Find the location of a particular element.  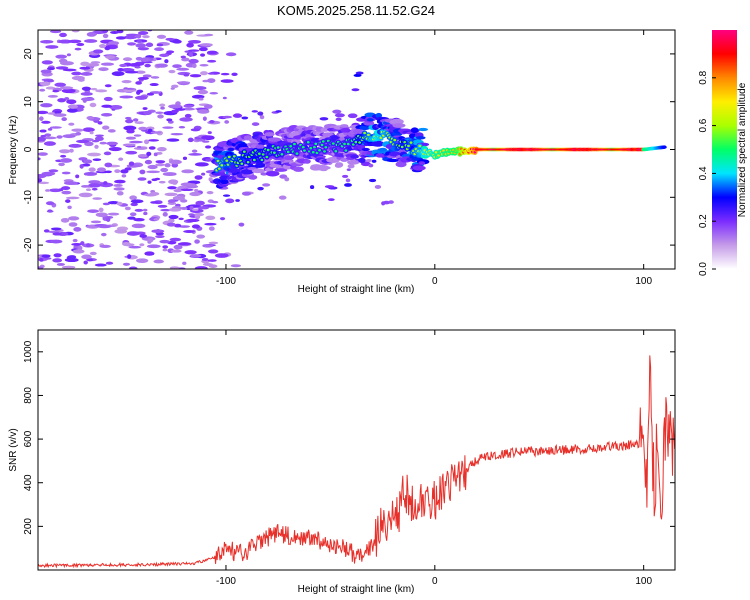

colorbar-tick-label: 0.0 is located at coordinates (703, 269).